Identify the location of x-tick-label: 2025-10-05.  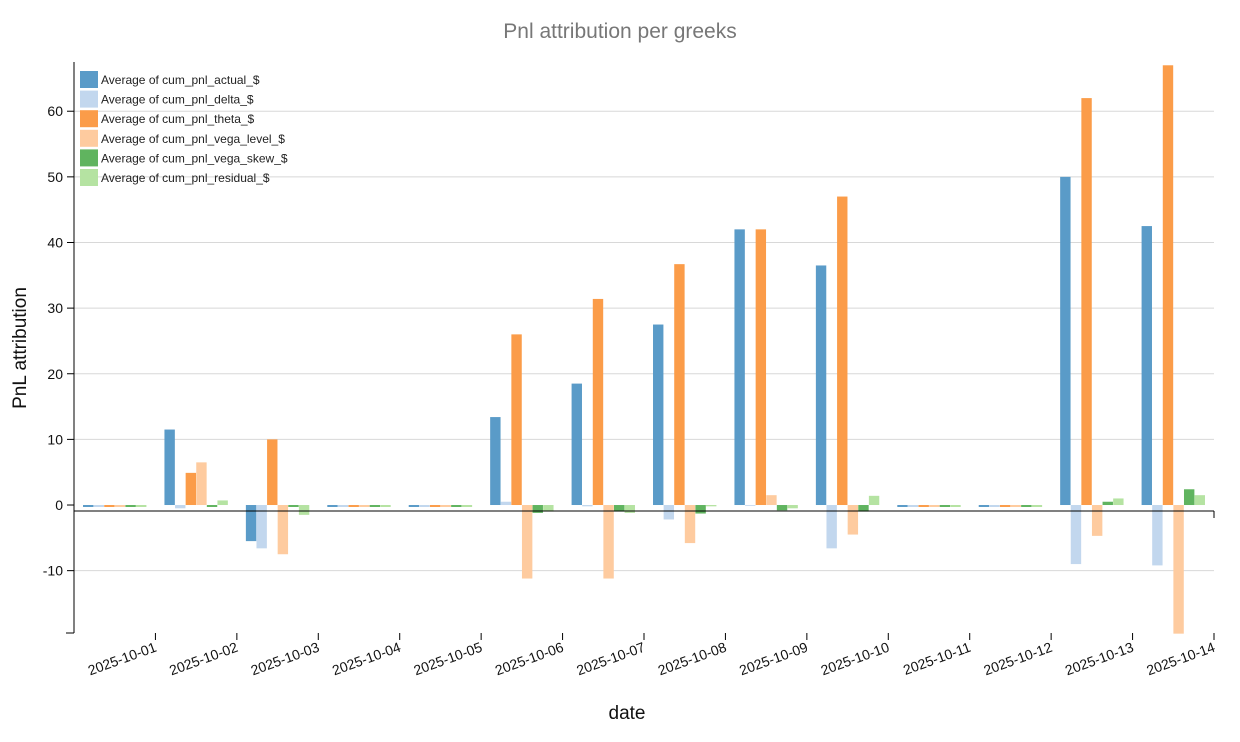
(447, 659).